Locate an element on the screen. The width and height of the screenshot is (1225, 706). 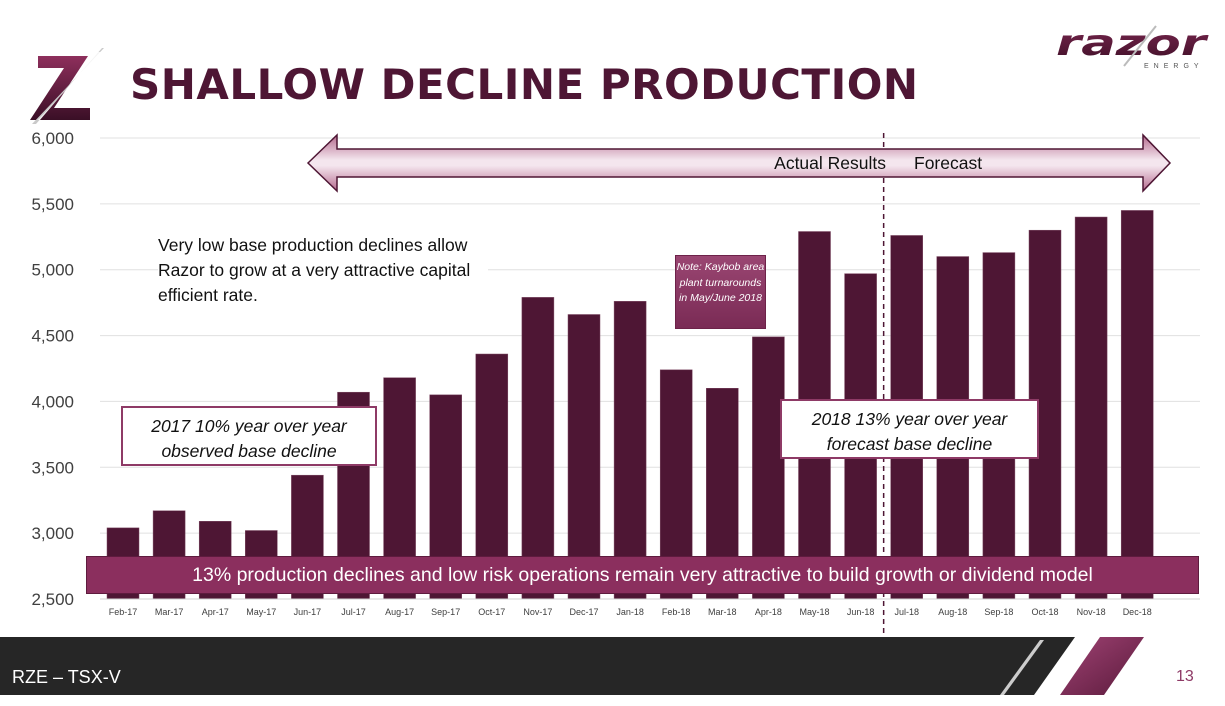
x-tick-label: Sep-17 is located at coordinates (445, 612).